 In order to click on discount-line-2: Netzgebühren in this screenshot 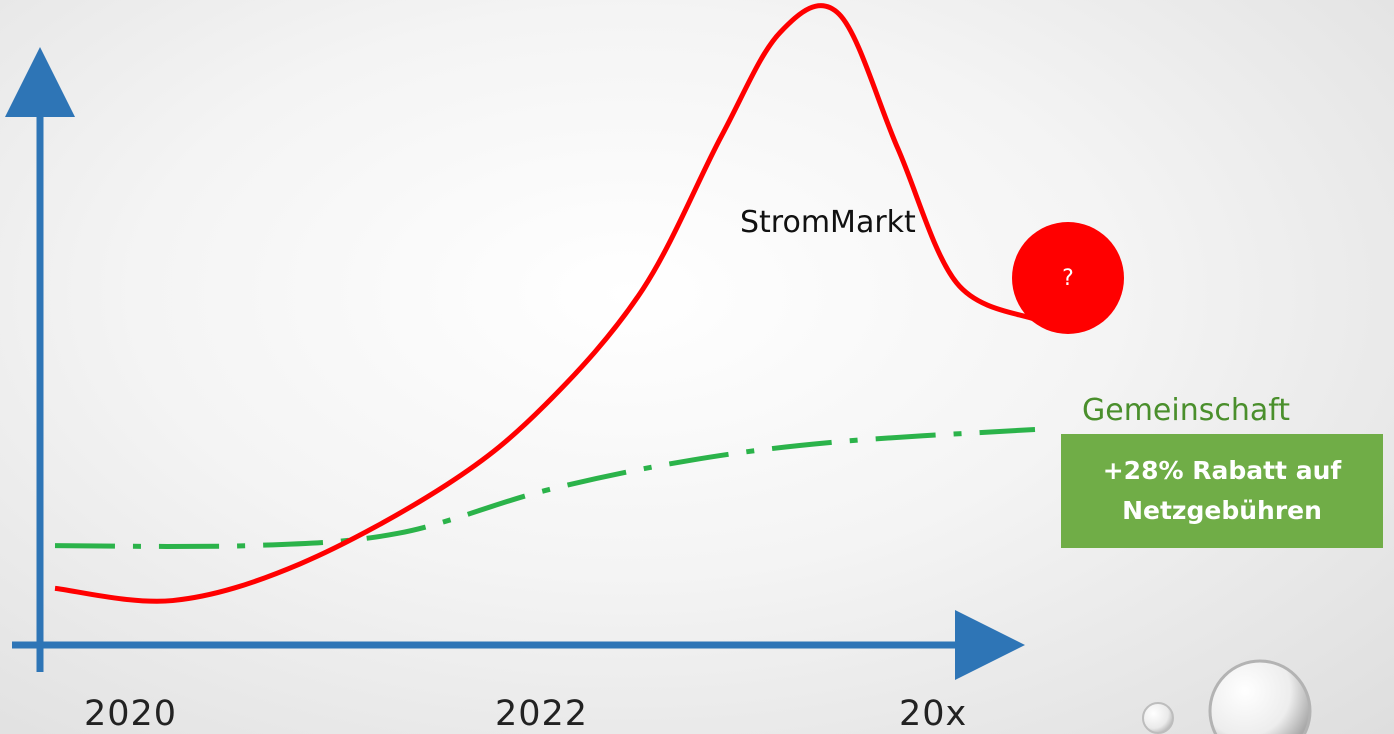, I will do `click(1222, 510)`.